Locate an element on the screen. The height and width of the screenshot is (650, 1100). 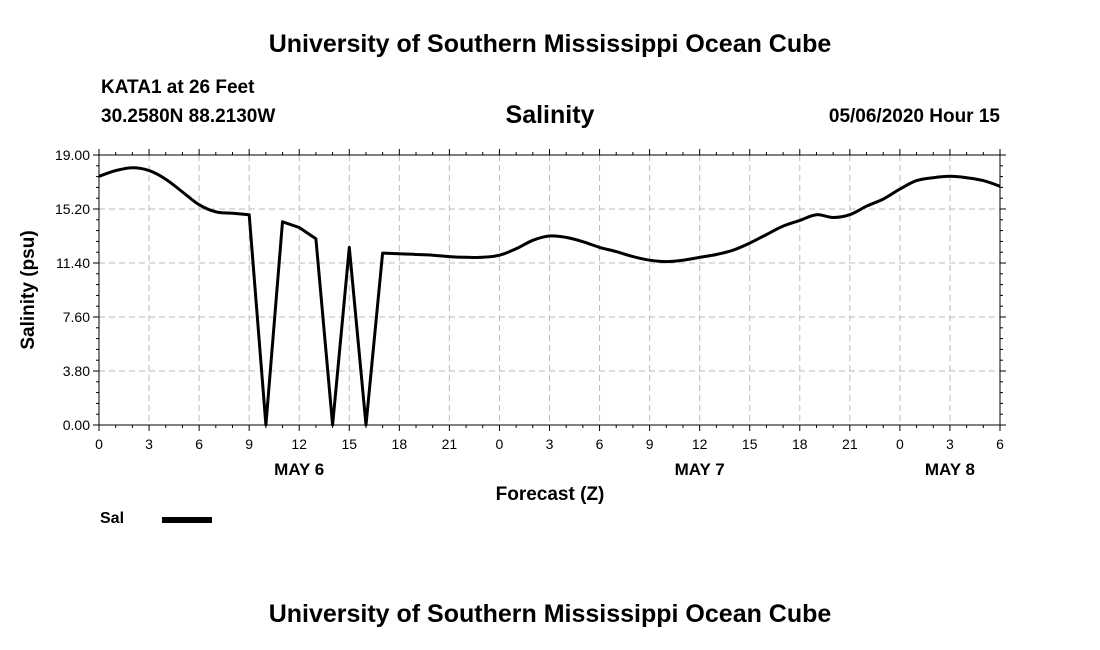
day-label: MAY 6 is located at coordinates (299, 469).